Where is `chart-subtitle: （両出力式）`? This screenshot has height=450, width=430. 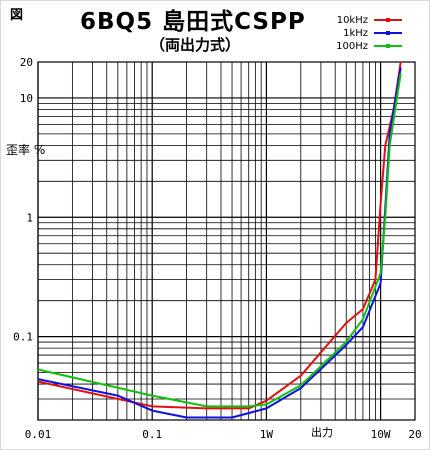
chart-subtitle: （両出力式） is located at coordinates (195, 45).